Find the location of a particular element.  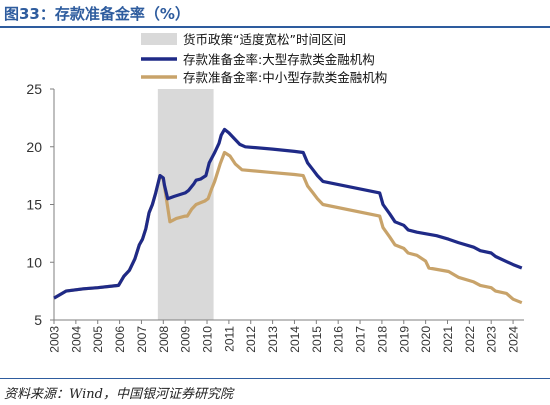

source-note: 资料来源：Wind，中国银河证券研究院 is located at coordinates (118, 394).